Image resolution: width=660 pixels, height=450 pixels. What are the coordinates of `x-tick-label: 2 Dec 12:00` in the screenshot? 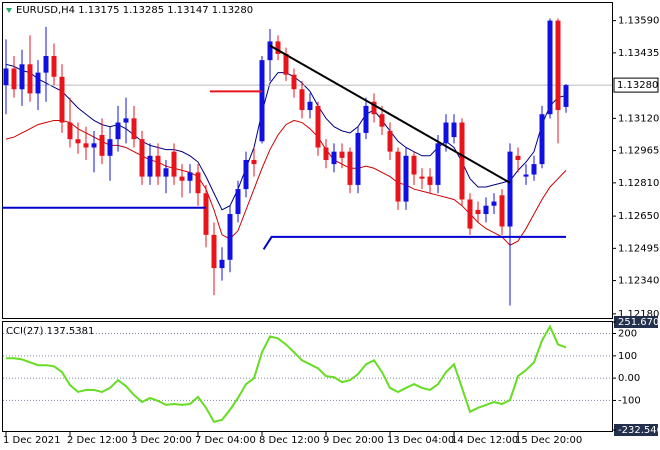 It's located at (97, 440).